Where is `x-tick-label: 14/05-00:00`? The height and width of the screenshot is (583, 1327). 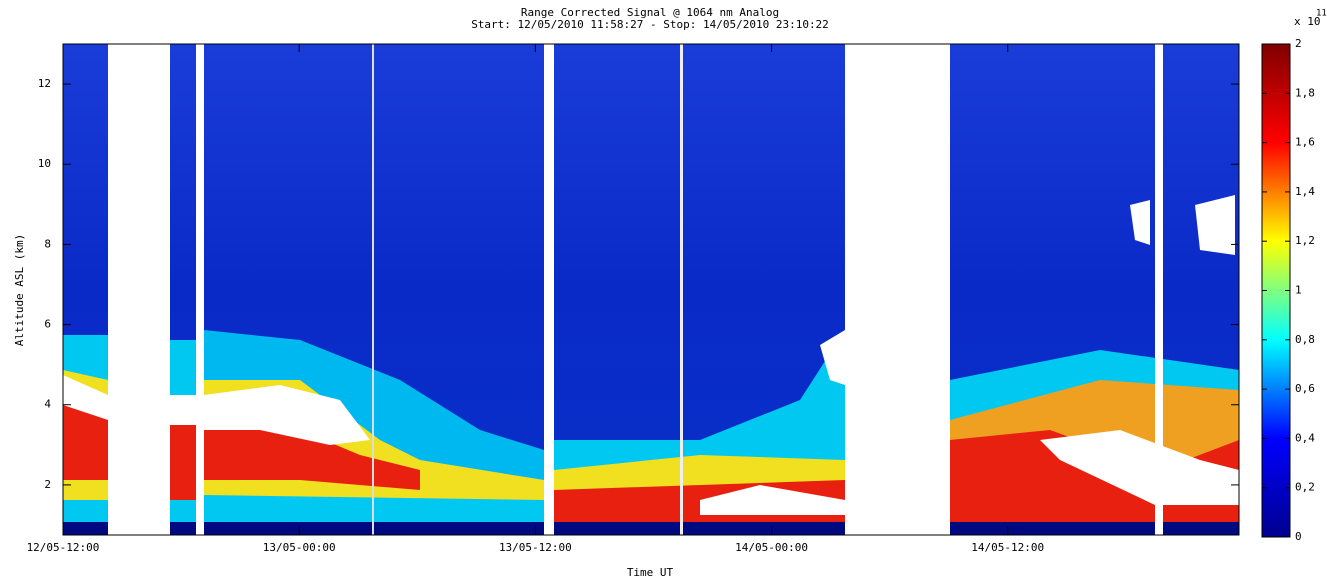 x-tick-label: 14/05-00:00 is located at coordinates (771, 547).